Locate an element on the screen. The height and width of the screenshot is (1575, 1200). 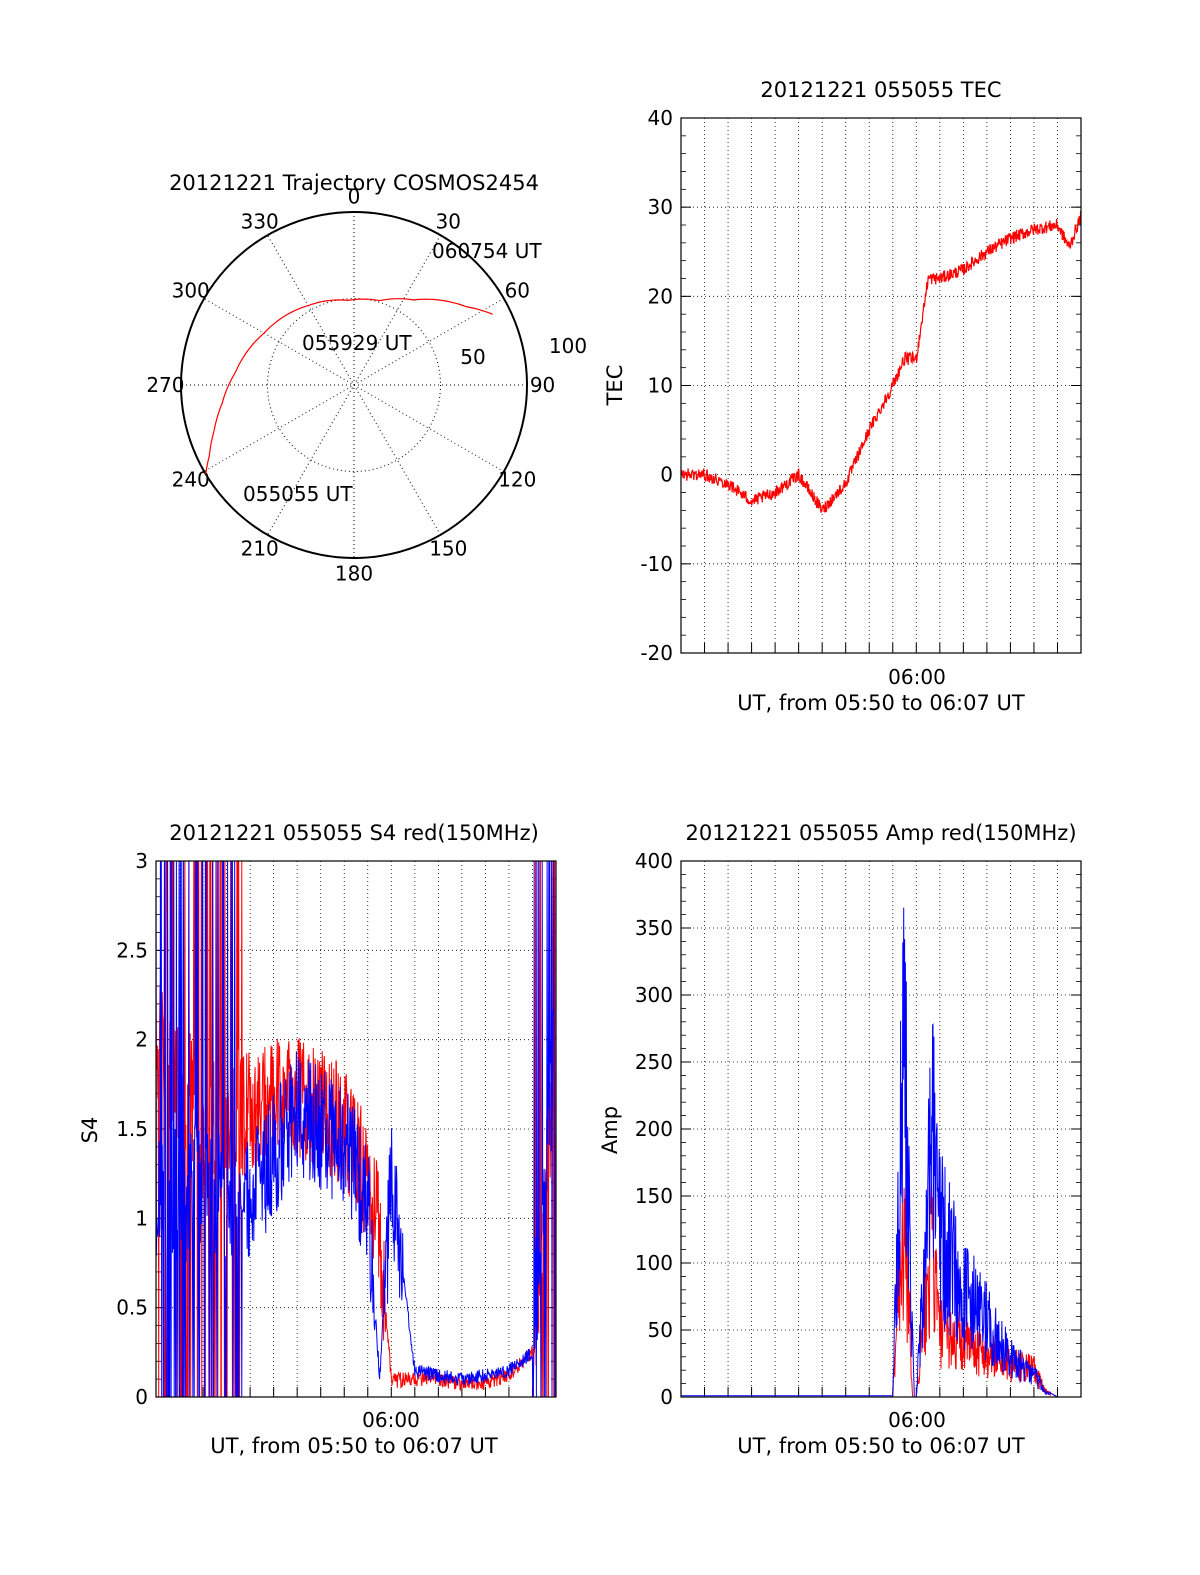
amp-grid is located at coordinates (881, 1129).